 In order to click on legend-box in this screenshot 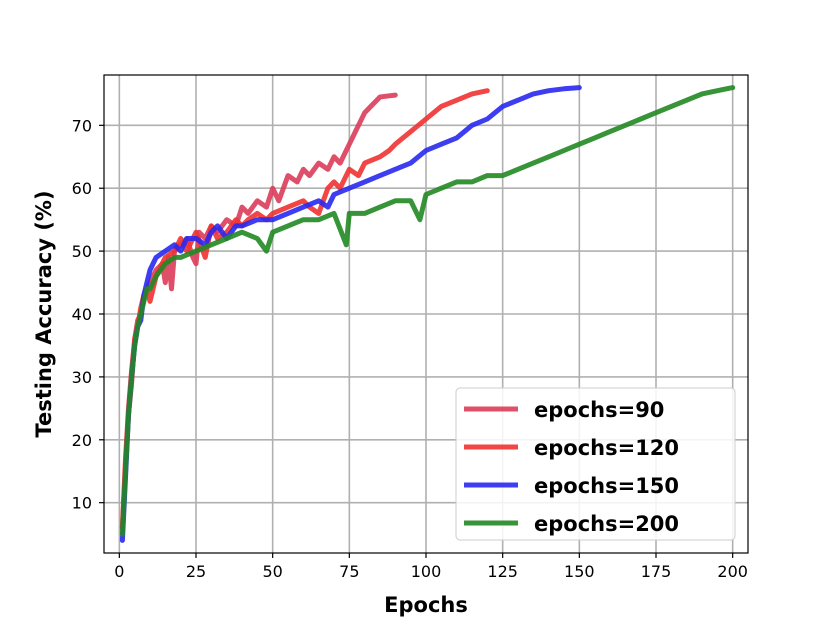, I will do `click(595, 464)`.